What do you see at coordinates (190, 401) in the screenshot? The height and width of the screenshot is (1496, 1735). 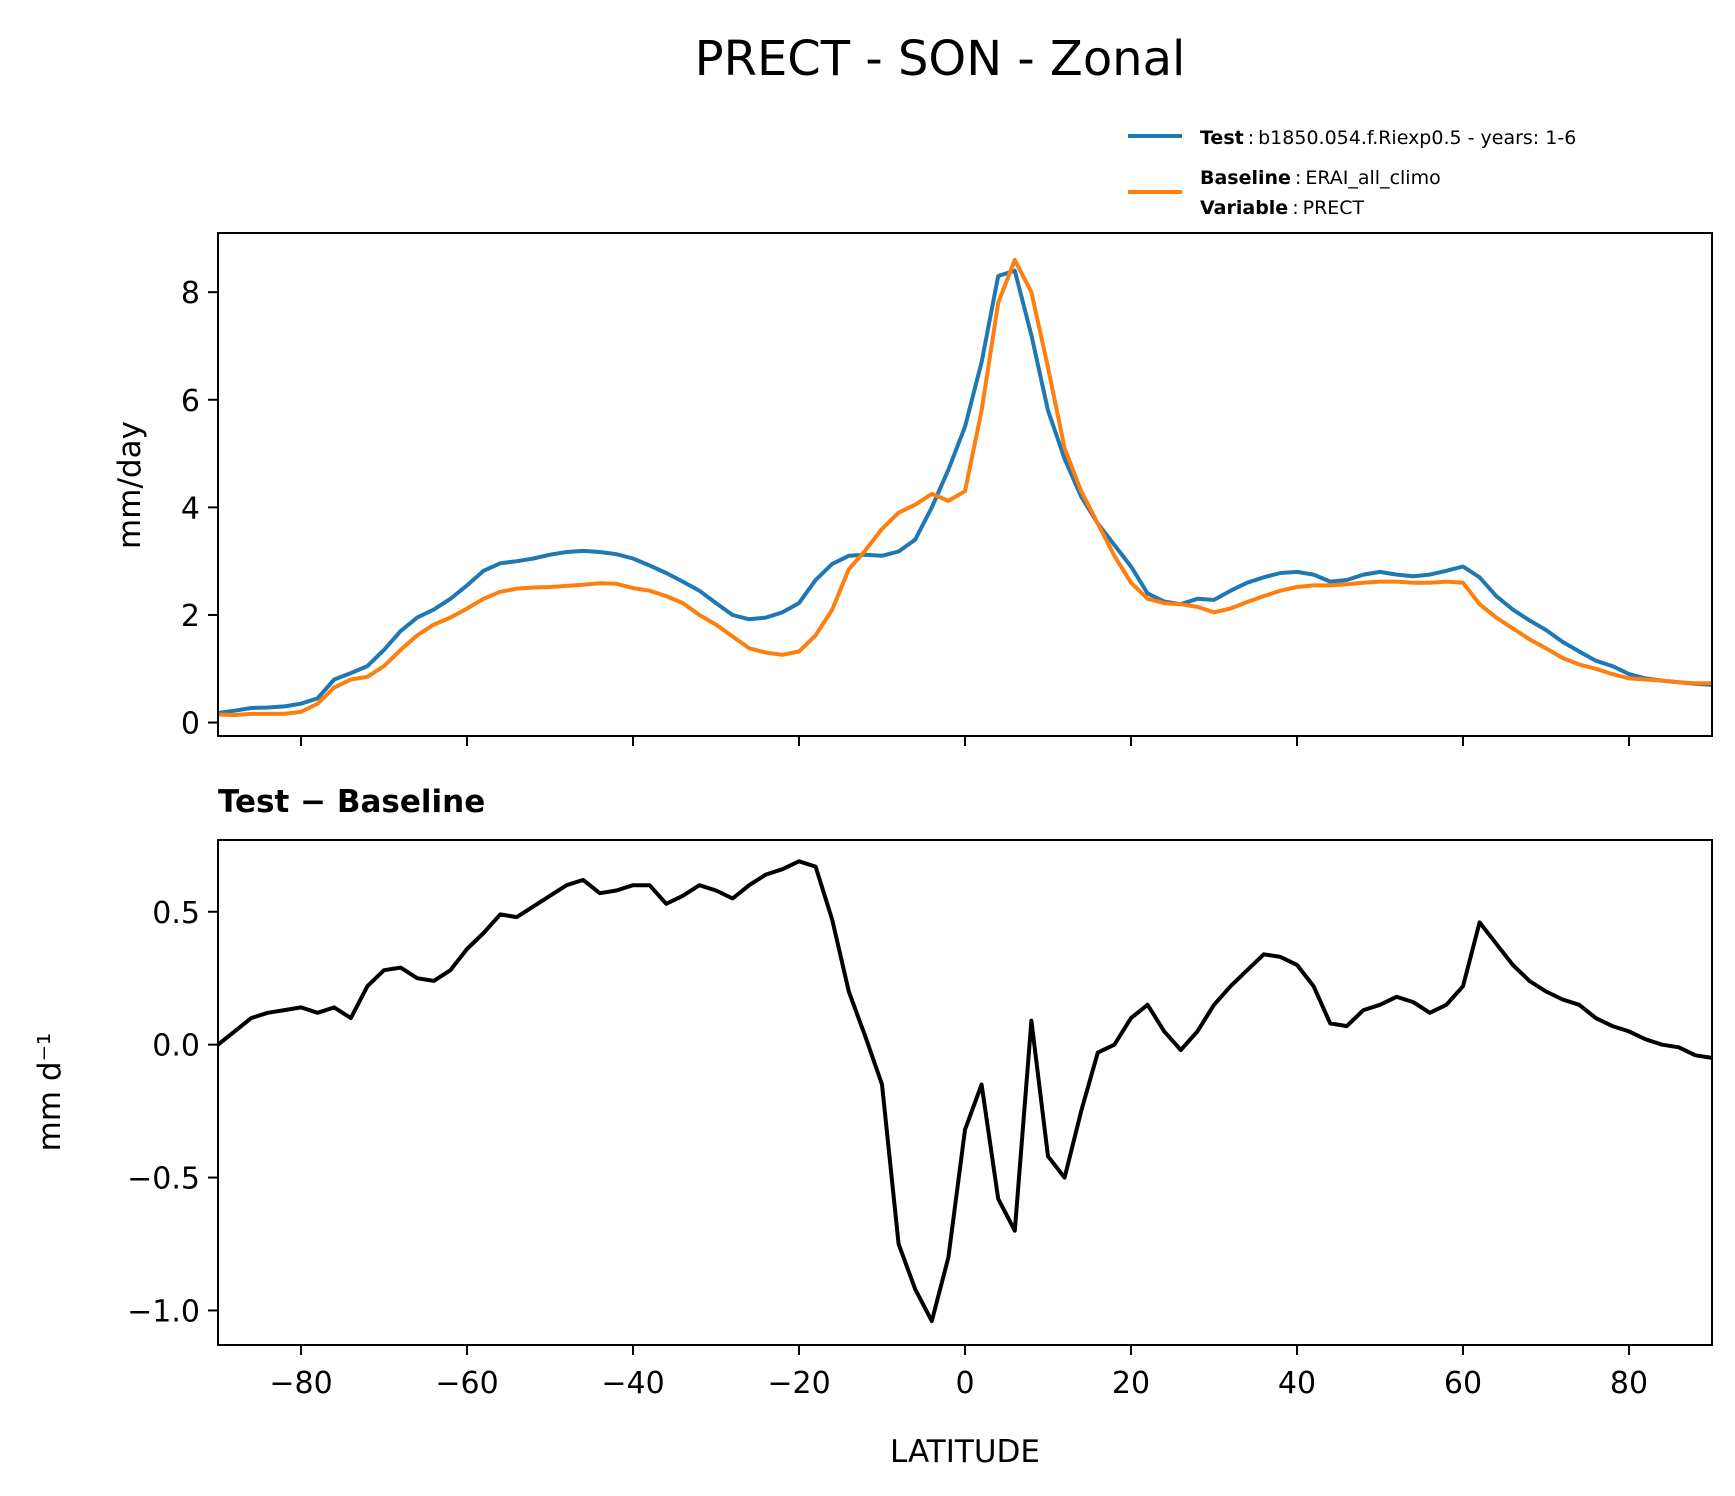 I see `top-y-tick-label: 6` at bounding box center [190, 401].